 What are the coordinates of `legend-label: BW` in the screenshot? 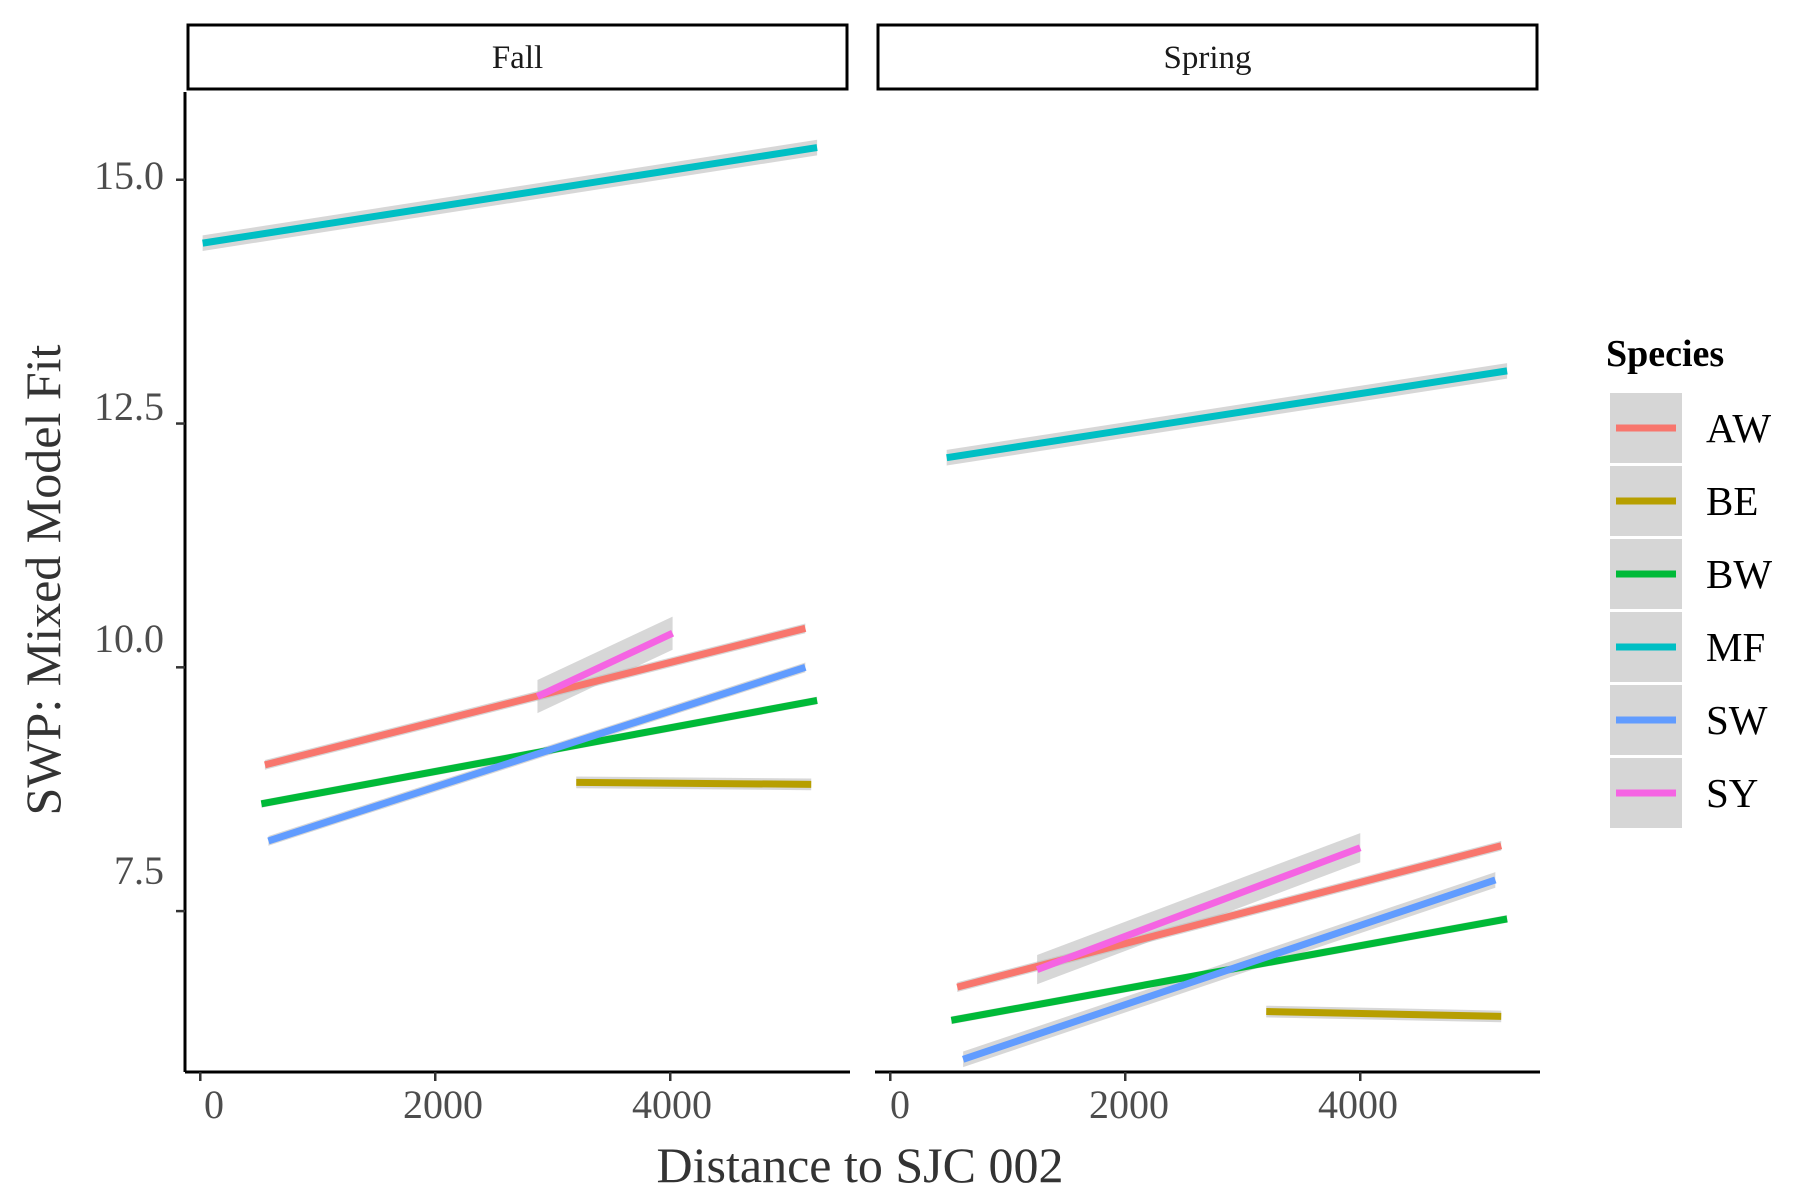 It's located at (1739, 574).